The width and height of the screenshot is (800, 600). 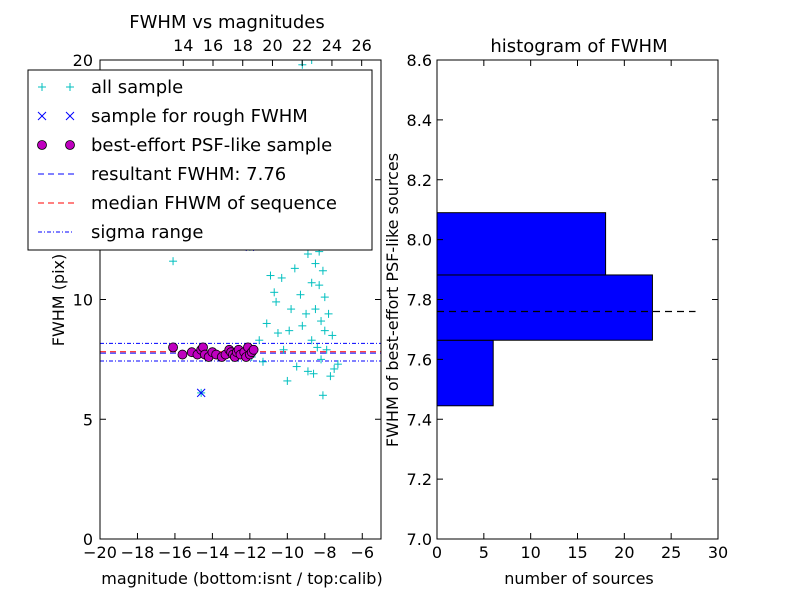 What do you see at coordinates (362, 552) in the screenshot?
I see `scatter-x-tick-label: −6` at bounding box center [362, 552].